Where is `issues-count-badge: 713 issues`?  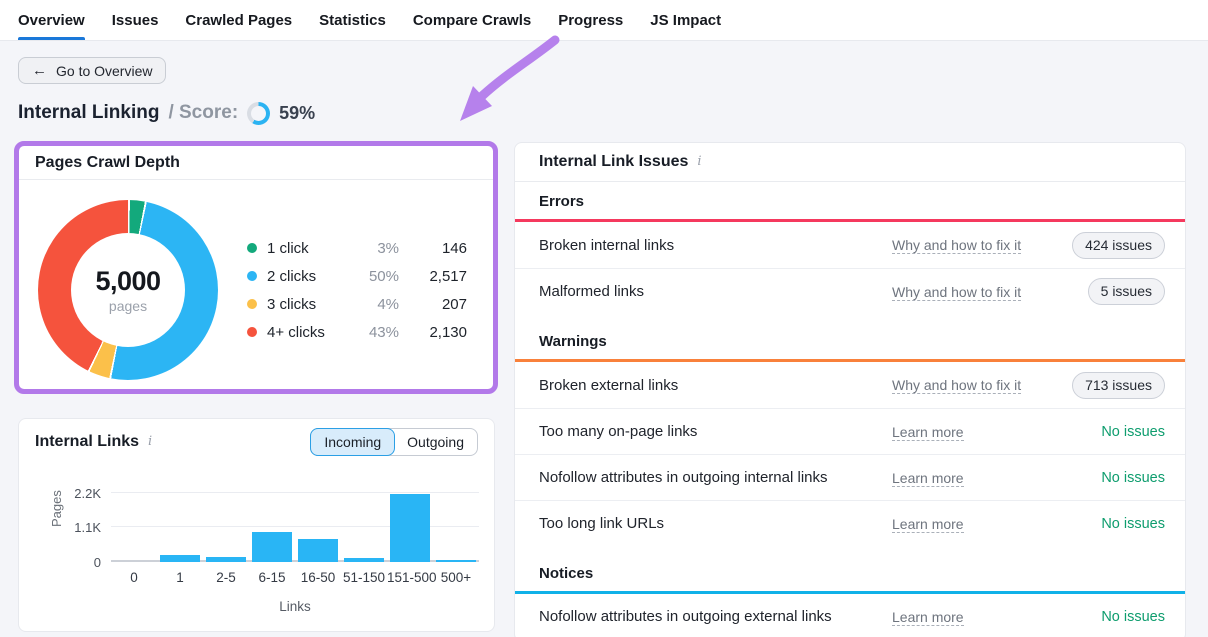 issues-count-badge: 713 issues is located at coordinates (1118, 385).